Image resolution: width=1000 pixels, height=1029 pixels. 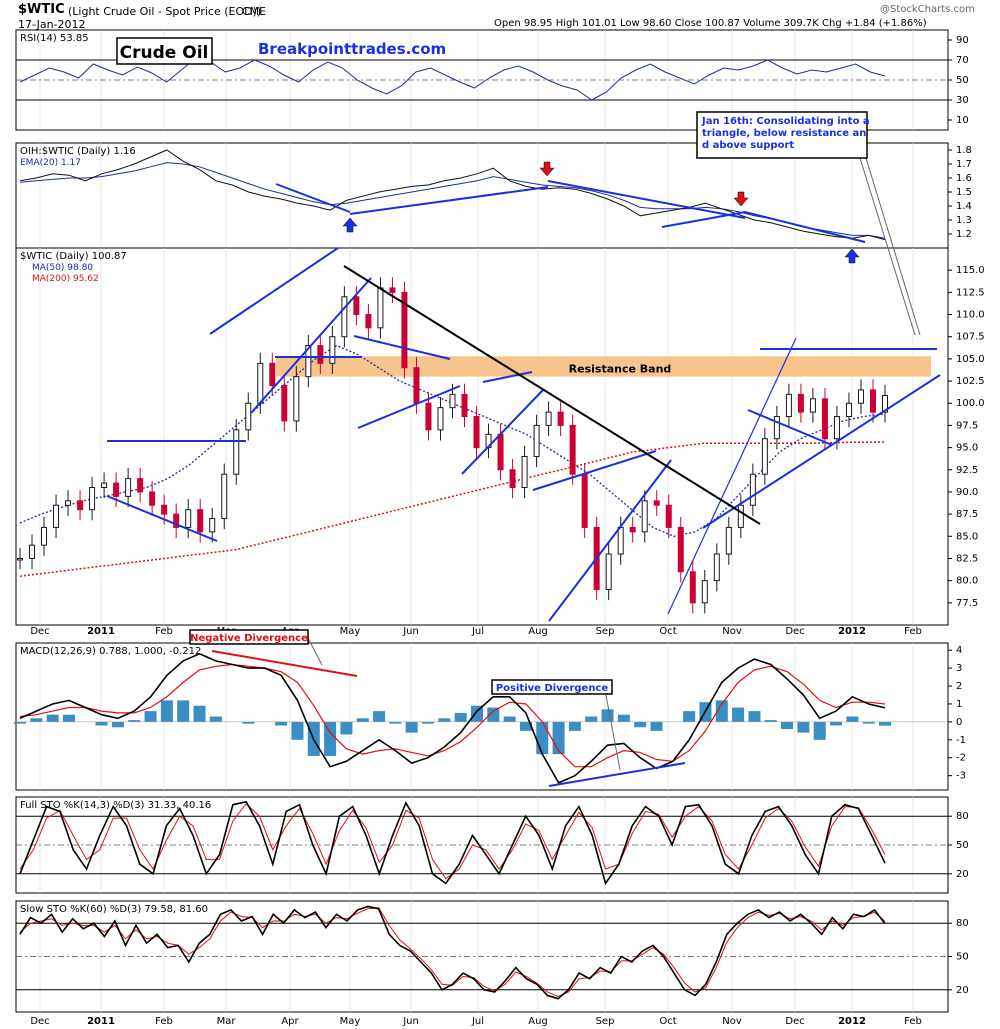 What do you see at coordinates (967, 492) in the screenshot?
I see `y-tick-label: 90.0` at bounding box center [967, 492].